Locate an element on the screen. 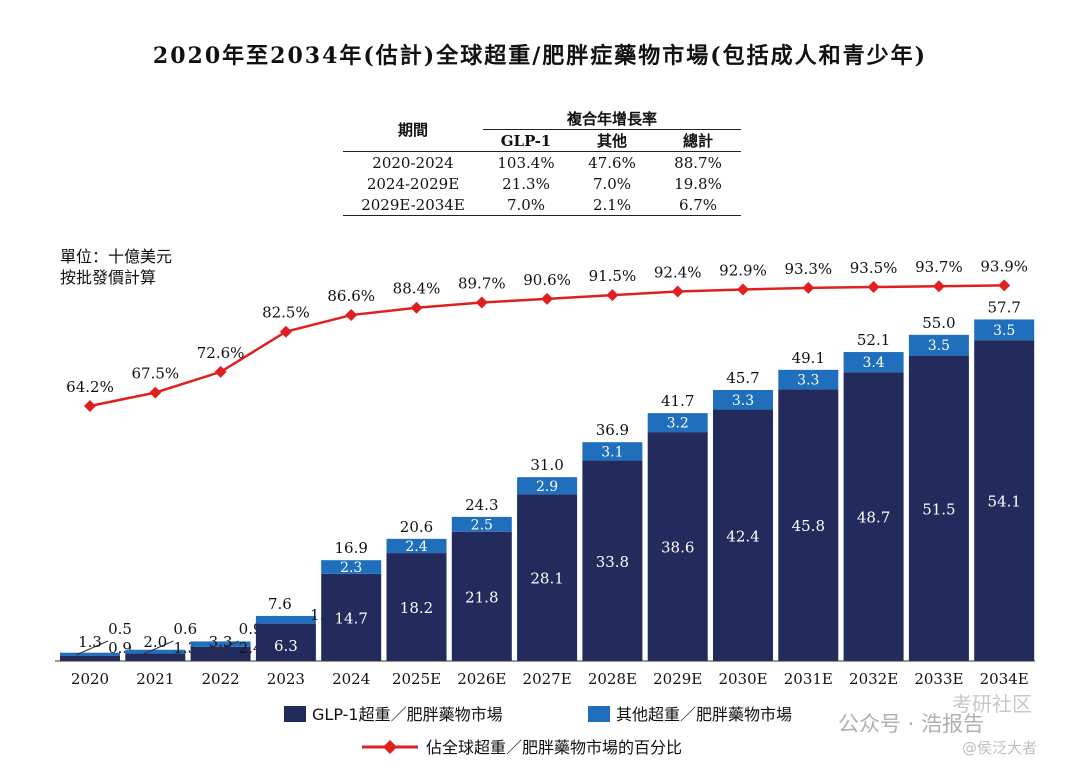  data-label-glp1: 51.5 is located at coordinates (938, 509).